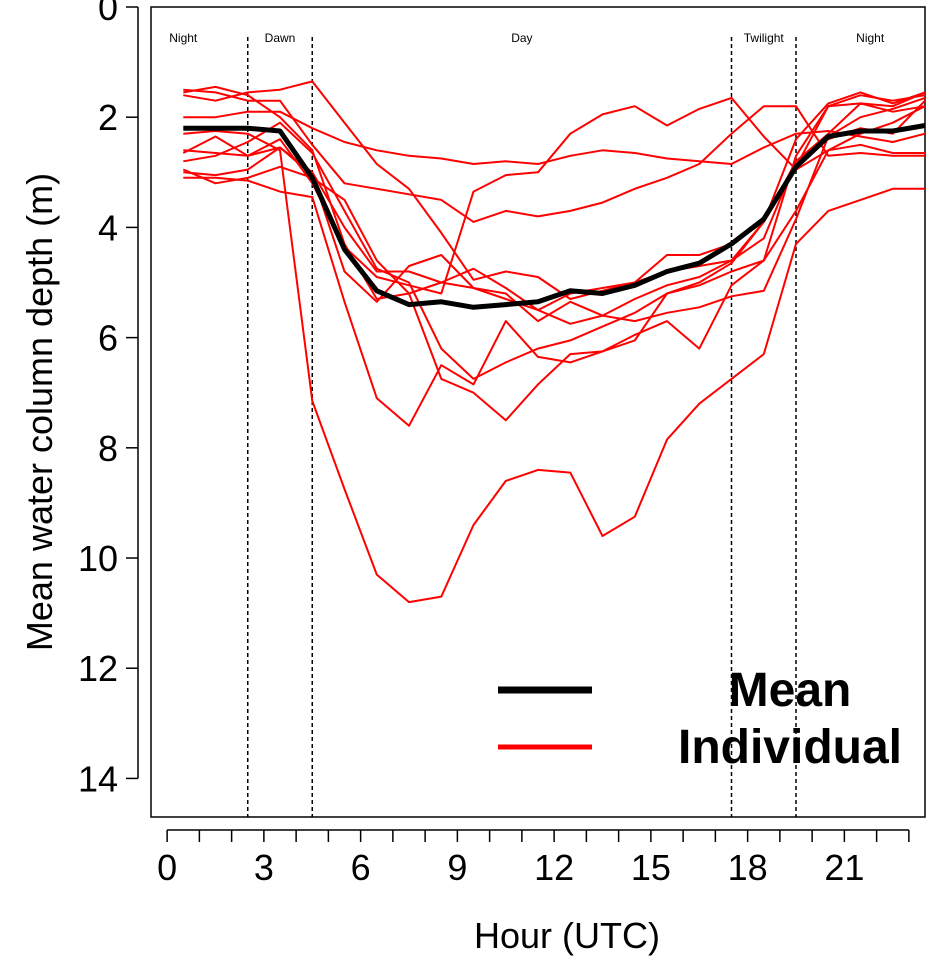  I want to click on y-axis: 0 2 4 6 8 10 12 14, so click(108, 399).